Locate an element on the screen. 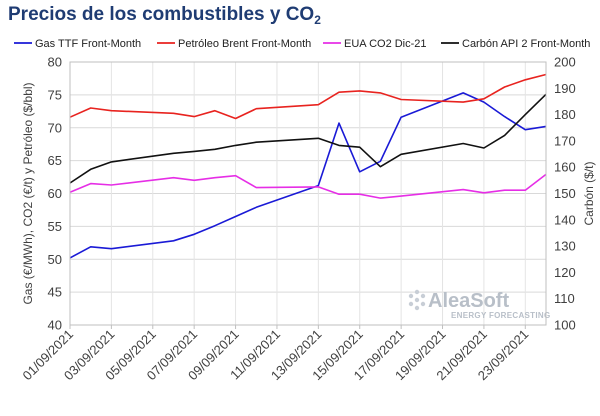  y-left-tick-label: 70 is located at coordinates (55, 127).